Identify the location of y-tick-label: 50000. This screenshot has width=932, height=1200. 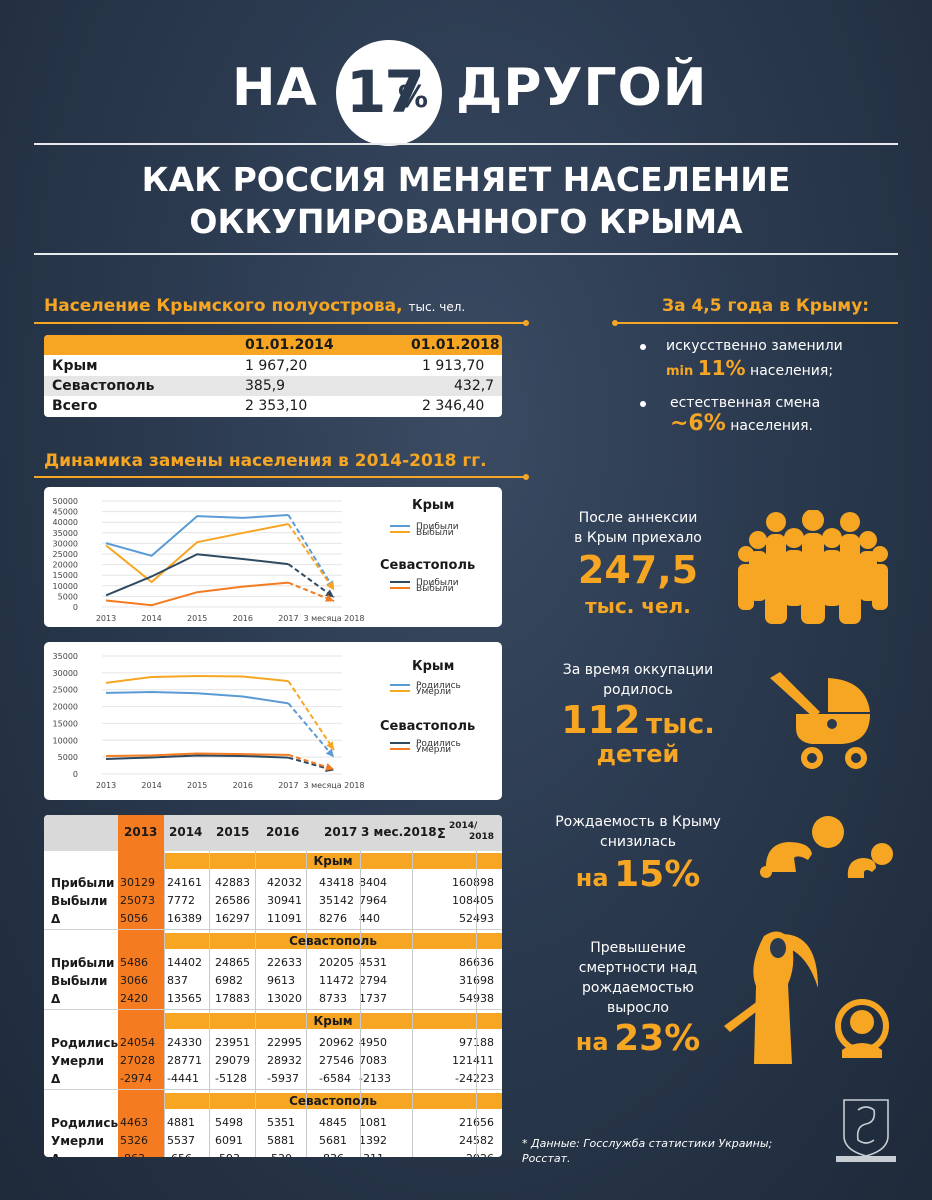
(65, 501).